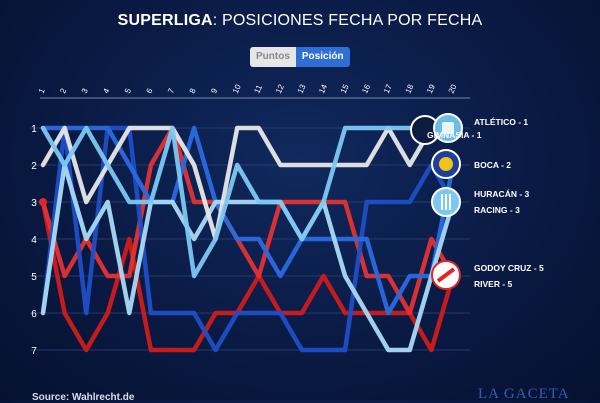 Image resolution: width=600 pixels, height=403 pixels. I want to click on y-tick-label: 2, so click(34, 166).